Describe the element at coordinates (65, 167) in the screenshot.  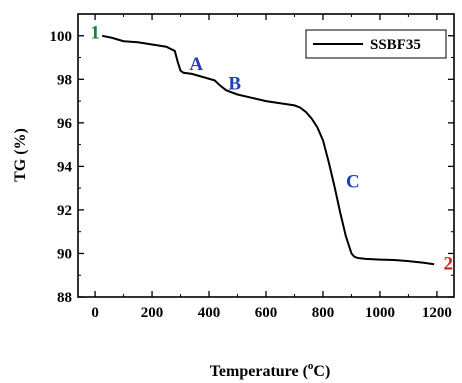
I see `y-tick-label: 94` at that location.